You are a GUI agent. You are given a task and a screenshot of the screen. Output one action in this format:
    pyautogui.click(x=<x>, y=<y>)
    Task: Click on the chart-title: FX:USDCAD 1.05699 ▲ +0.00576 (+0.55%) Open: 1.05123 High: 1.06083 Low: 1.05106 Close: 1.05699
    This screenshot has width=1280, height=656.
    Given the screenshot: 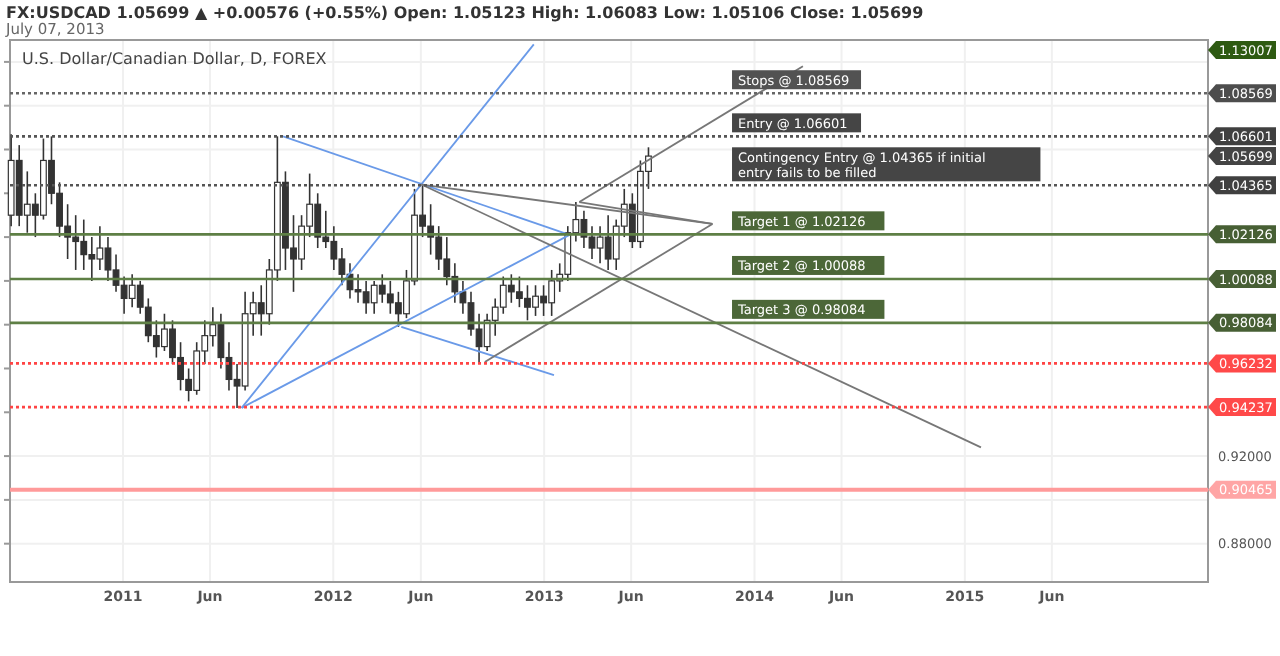 What is the action you would take?
    pyautogui.click(x=465, y=12)
    